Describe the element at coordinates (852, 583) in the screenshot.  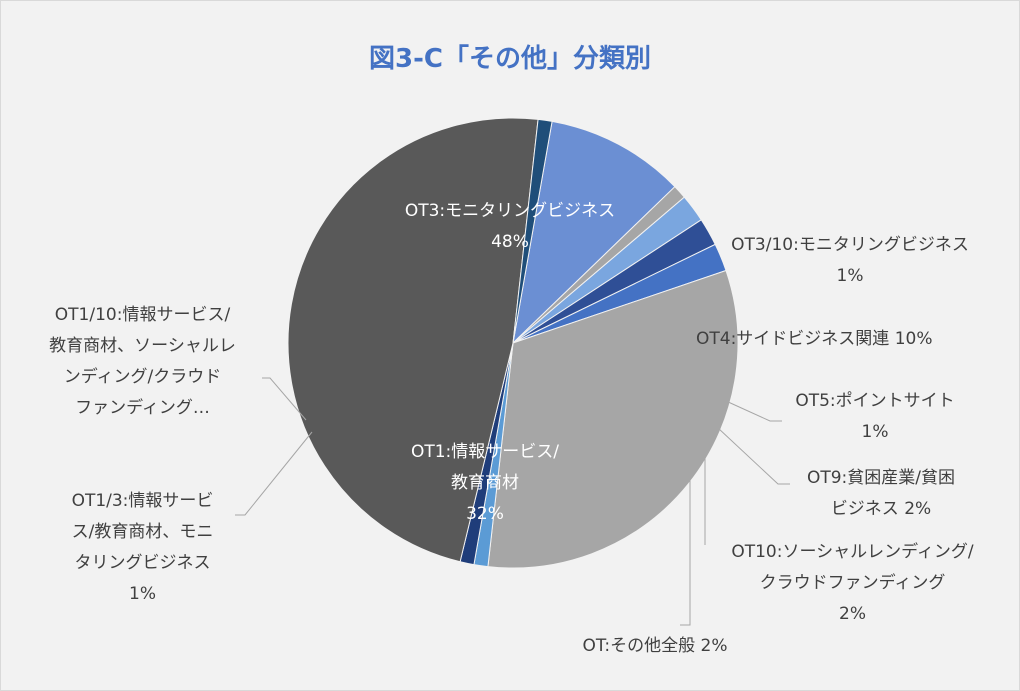
I see `label-ot10: OT10:ソーシャルレンディング/ クラウドファンディング 2%` at that location.